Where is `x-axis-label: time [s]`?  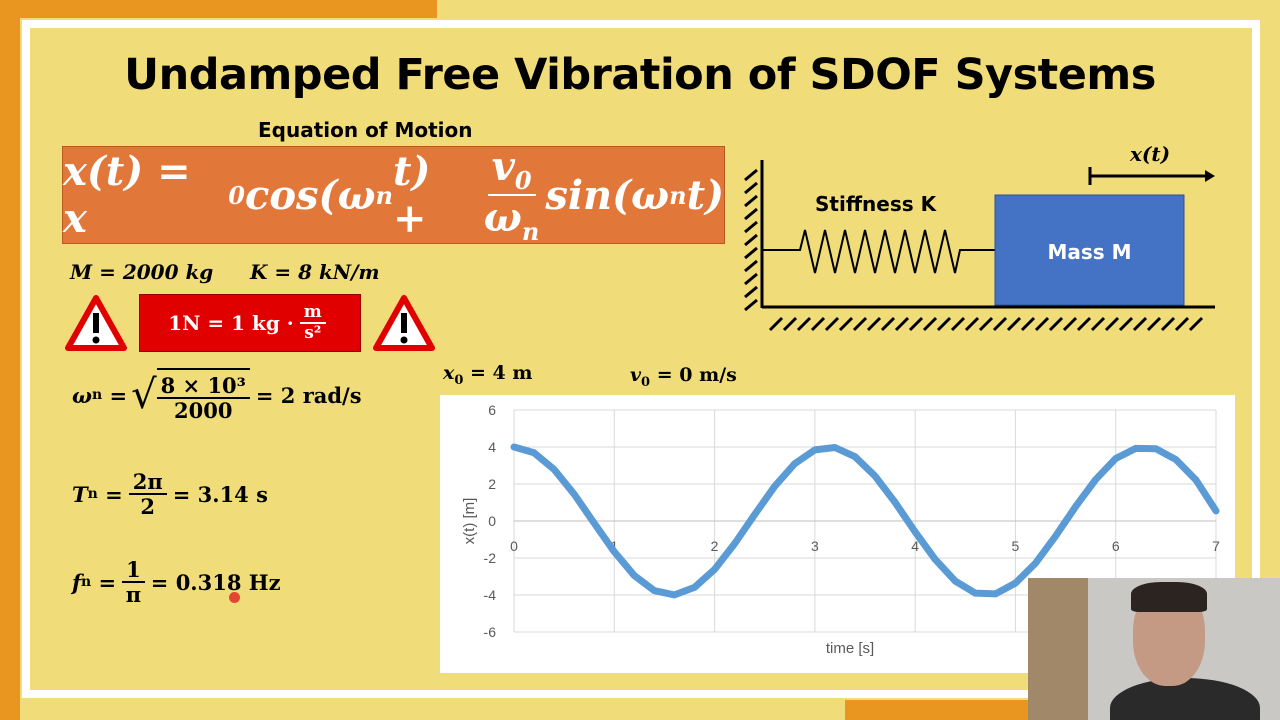
x-axis-label: time [s] is located at coordinates (850, 648).